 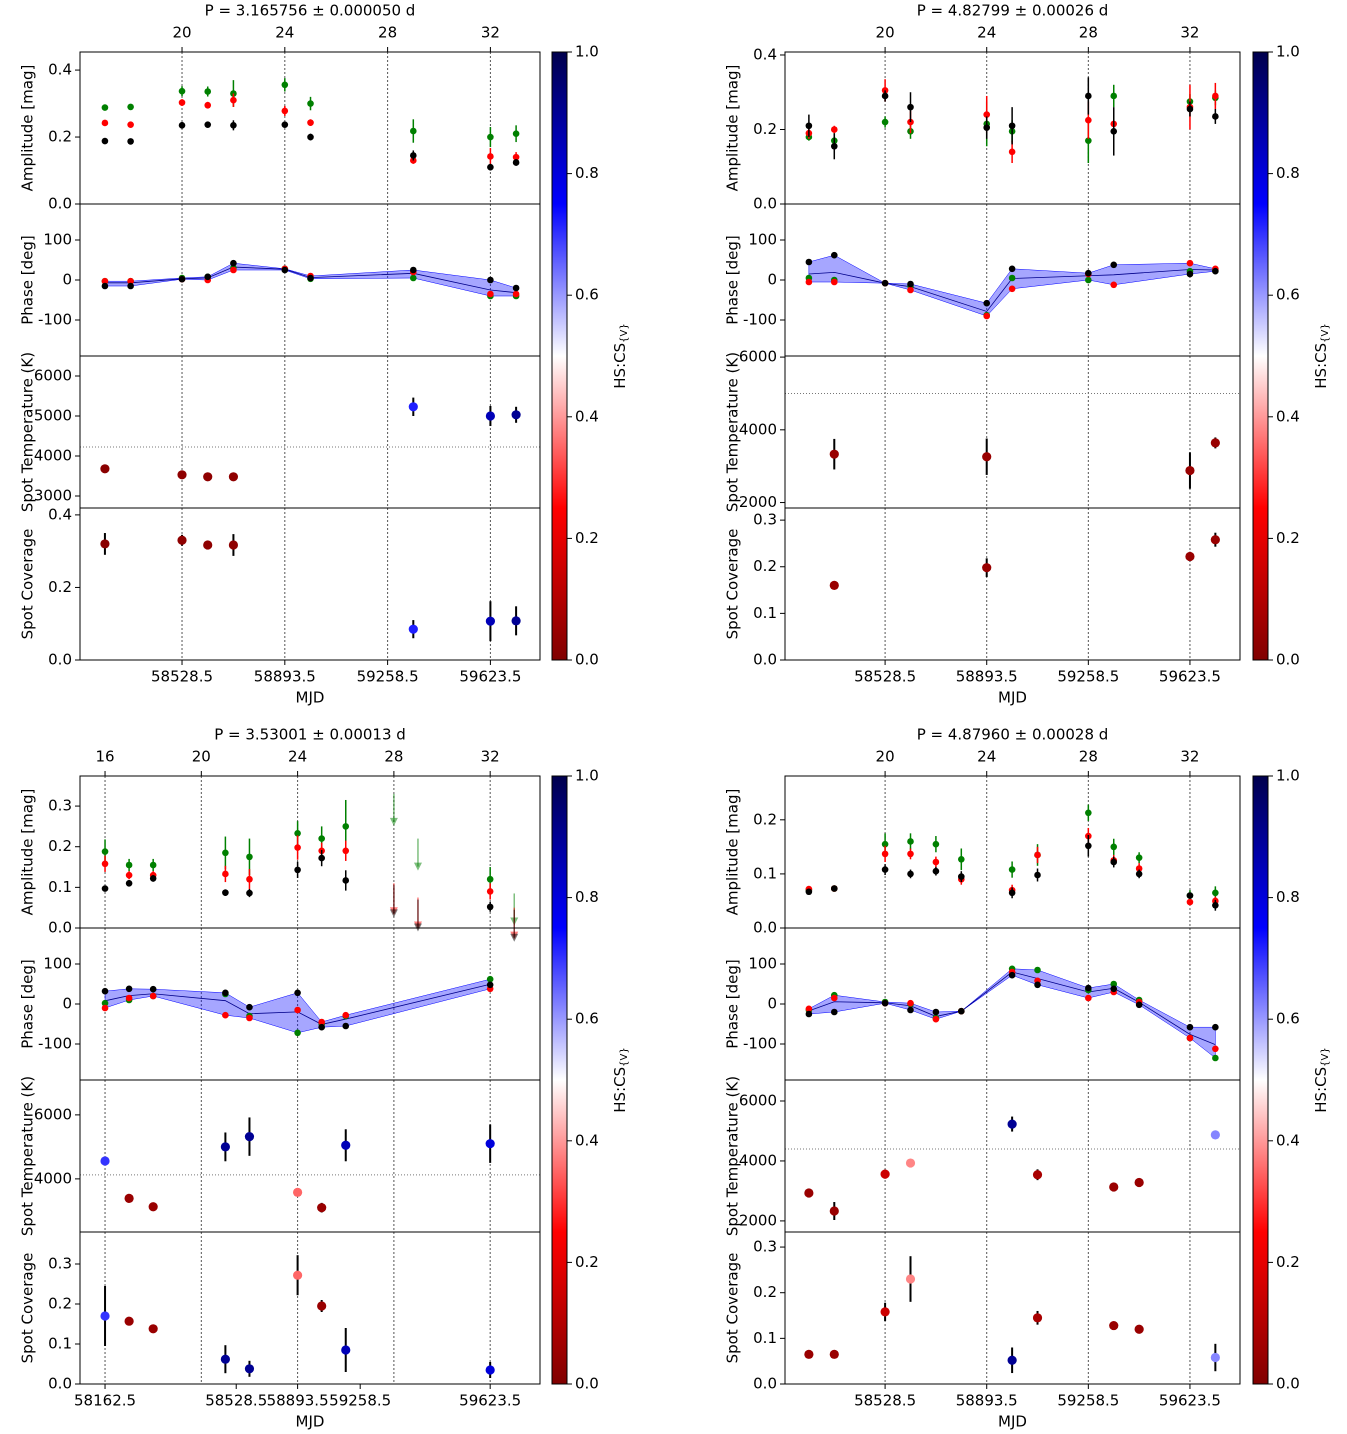 What do you see at coordinates (758, 1220) in the screenshot?
I see `y-tick-label: 2000` at bounding box center [758, 1220].